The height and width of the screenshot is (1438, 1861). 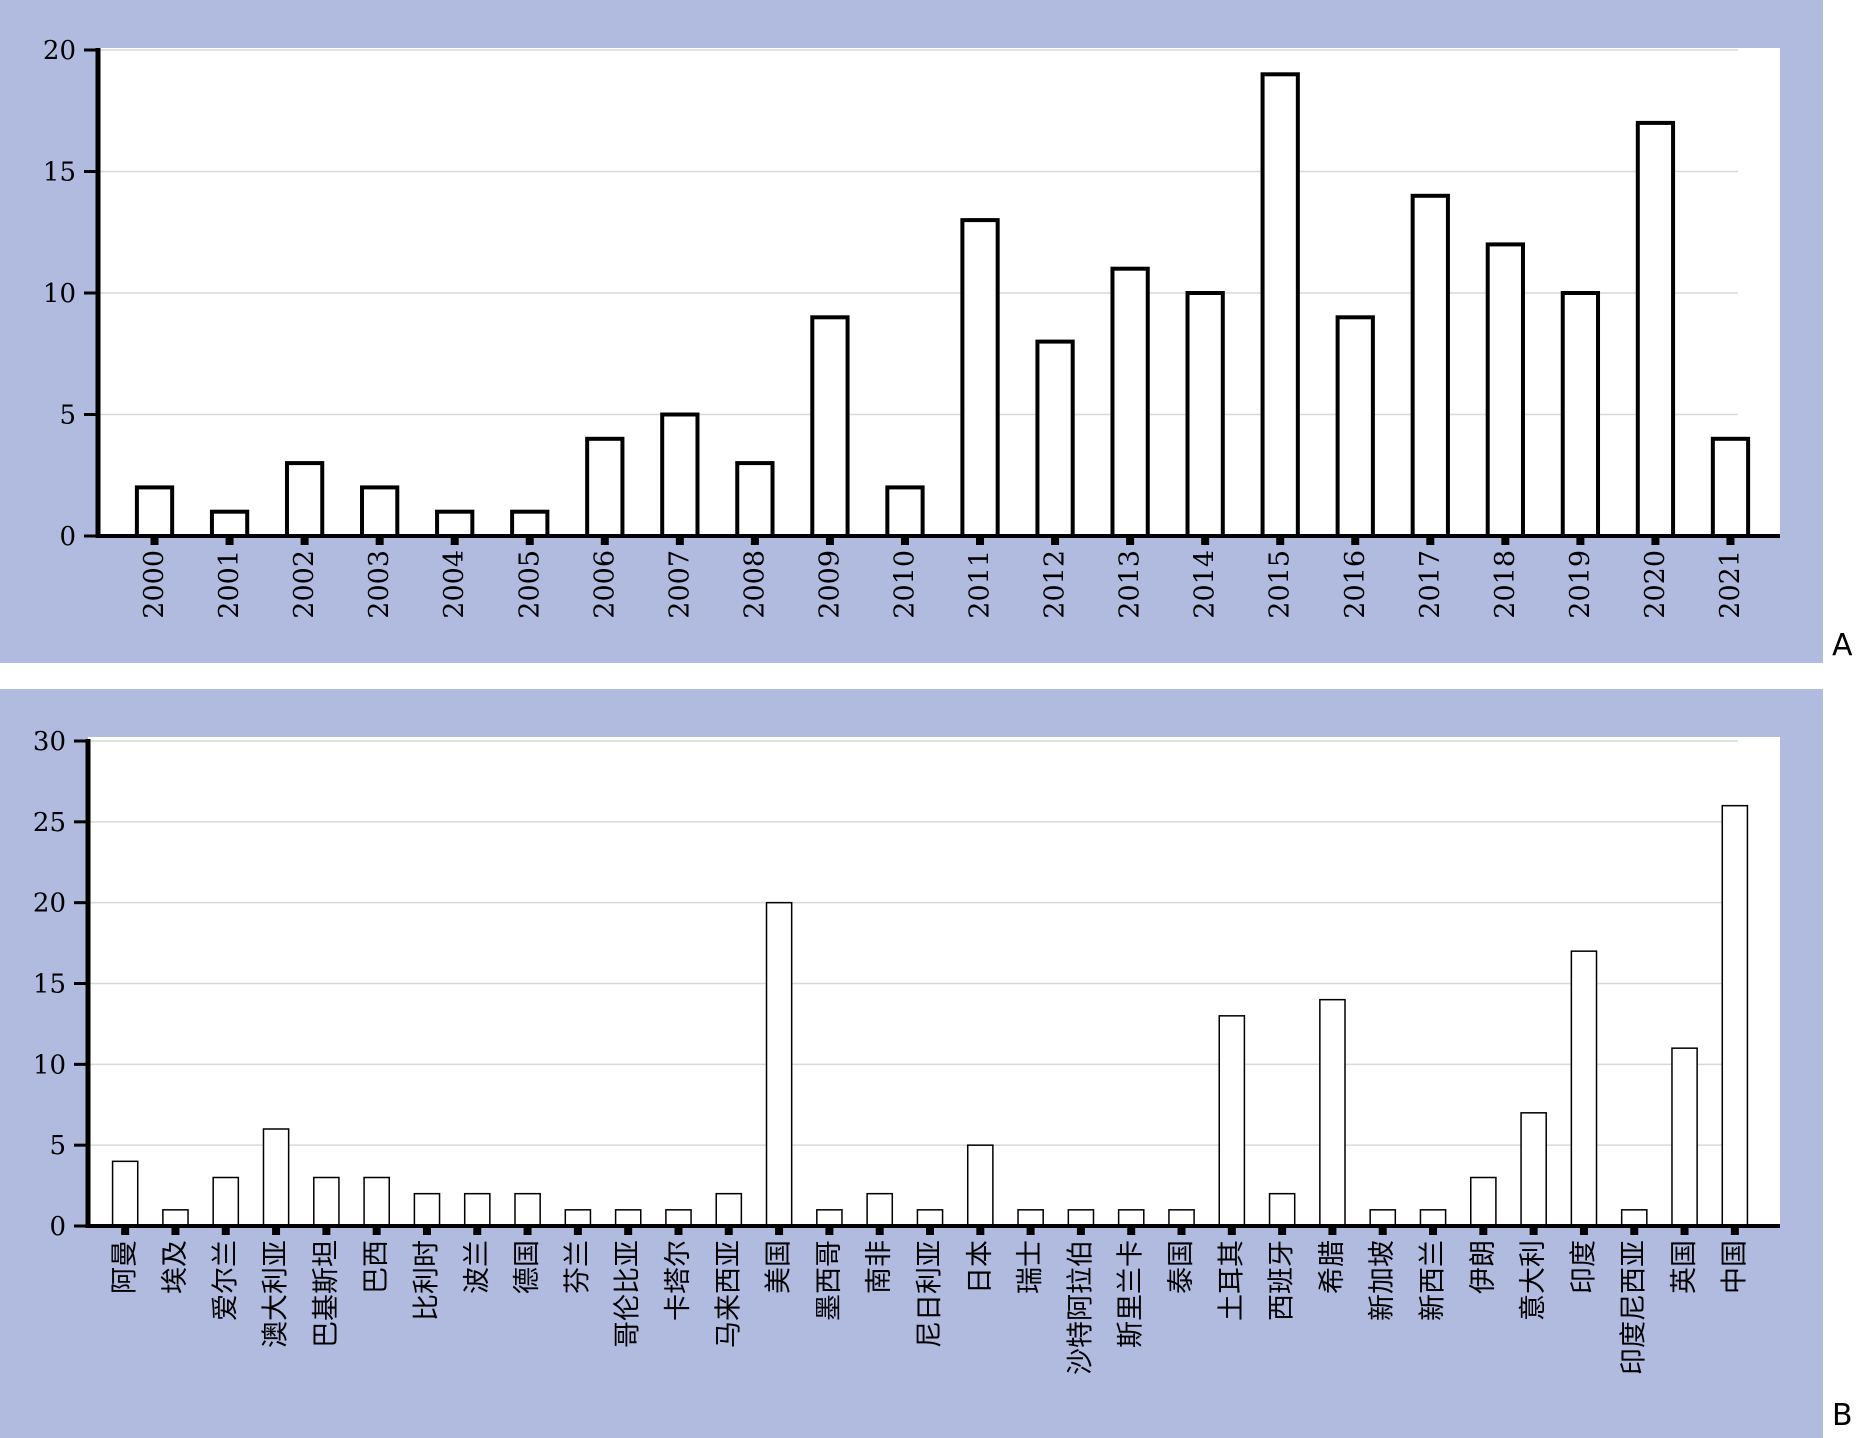 What do you see at coordinates (1055, 584) in the screenshot?
I see `x-tick-label: 2012` at bounding box center [1055, 584].